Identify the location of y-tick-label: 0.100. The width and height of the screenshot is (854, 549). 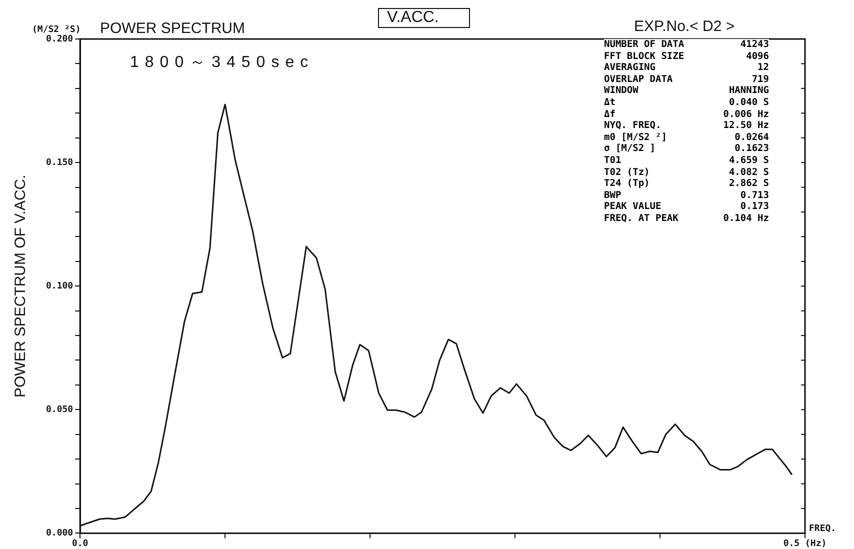
(60, 286).